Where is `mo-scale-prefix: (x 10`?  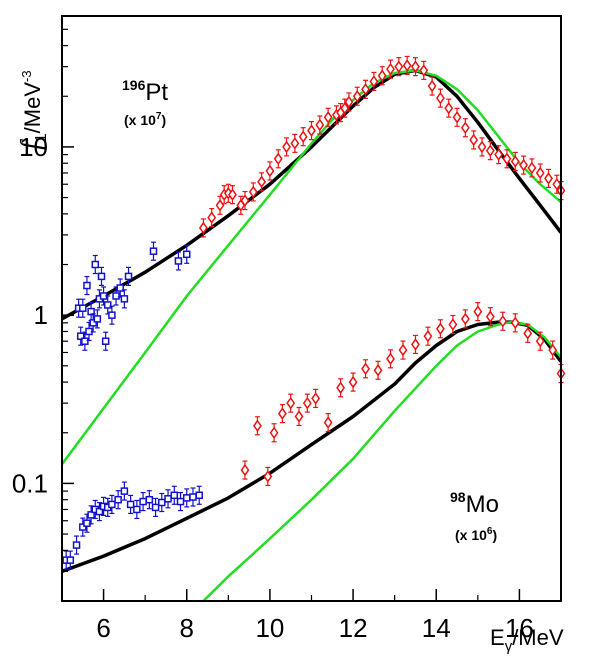 mo-scale-prefix: (x 10 is located at coordinates (471, 535).